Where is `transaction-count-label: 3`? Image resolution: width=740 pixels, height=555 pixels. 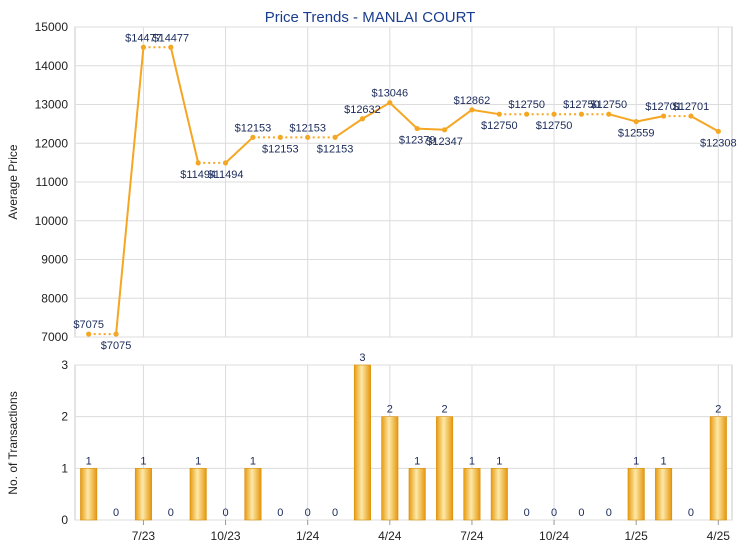
transaction-count-label: 3 is located at coordinates (362, 358).